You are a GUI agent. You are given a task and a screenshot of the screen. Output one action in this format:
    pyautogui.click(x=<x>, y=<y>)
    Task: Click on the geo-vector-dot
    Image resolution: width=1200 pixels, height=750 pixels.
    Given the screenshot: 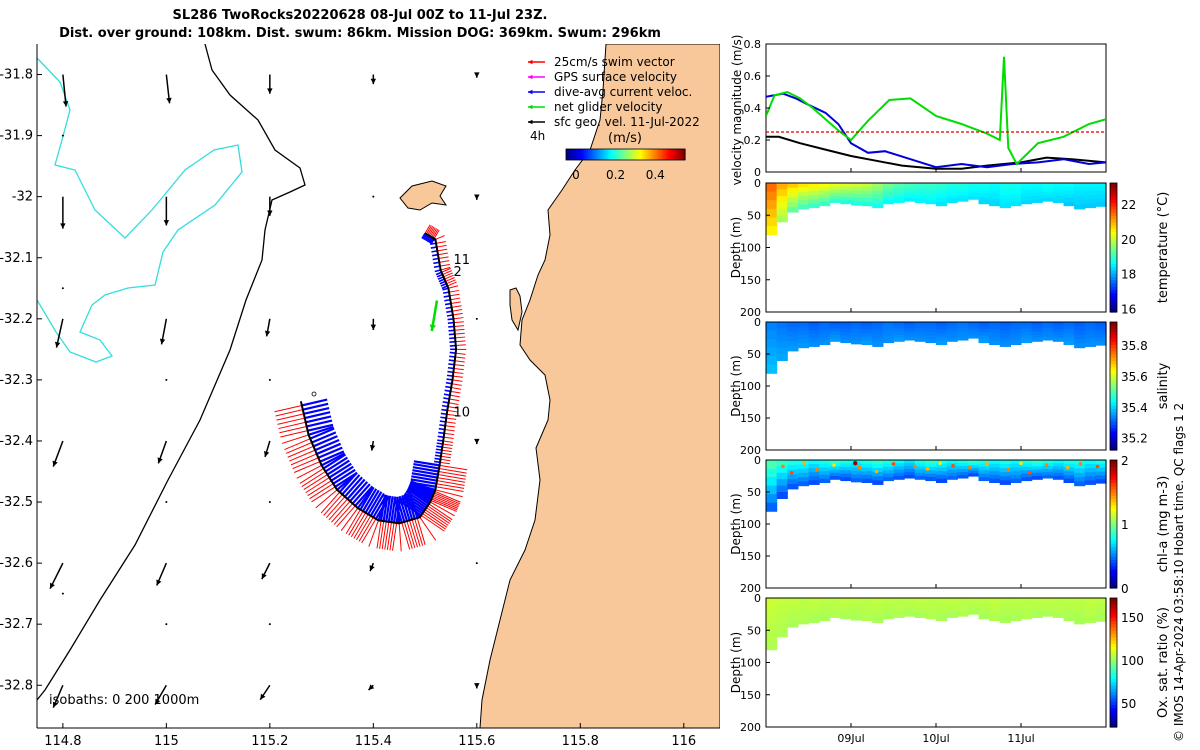 What is the action you would take?
    pyautogui.click(x=62, y=288)
    